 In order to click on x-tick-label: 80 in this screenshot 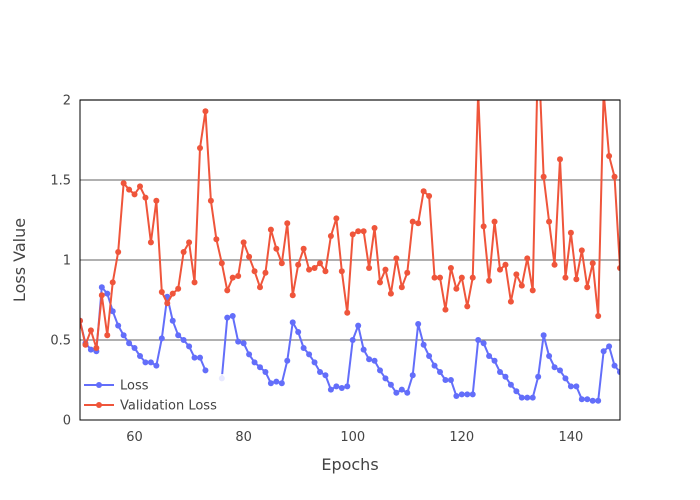, I will do `click(243, 437)`.